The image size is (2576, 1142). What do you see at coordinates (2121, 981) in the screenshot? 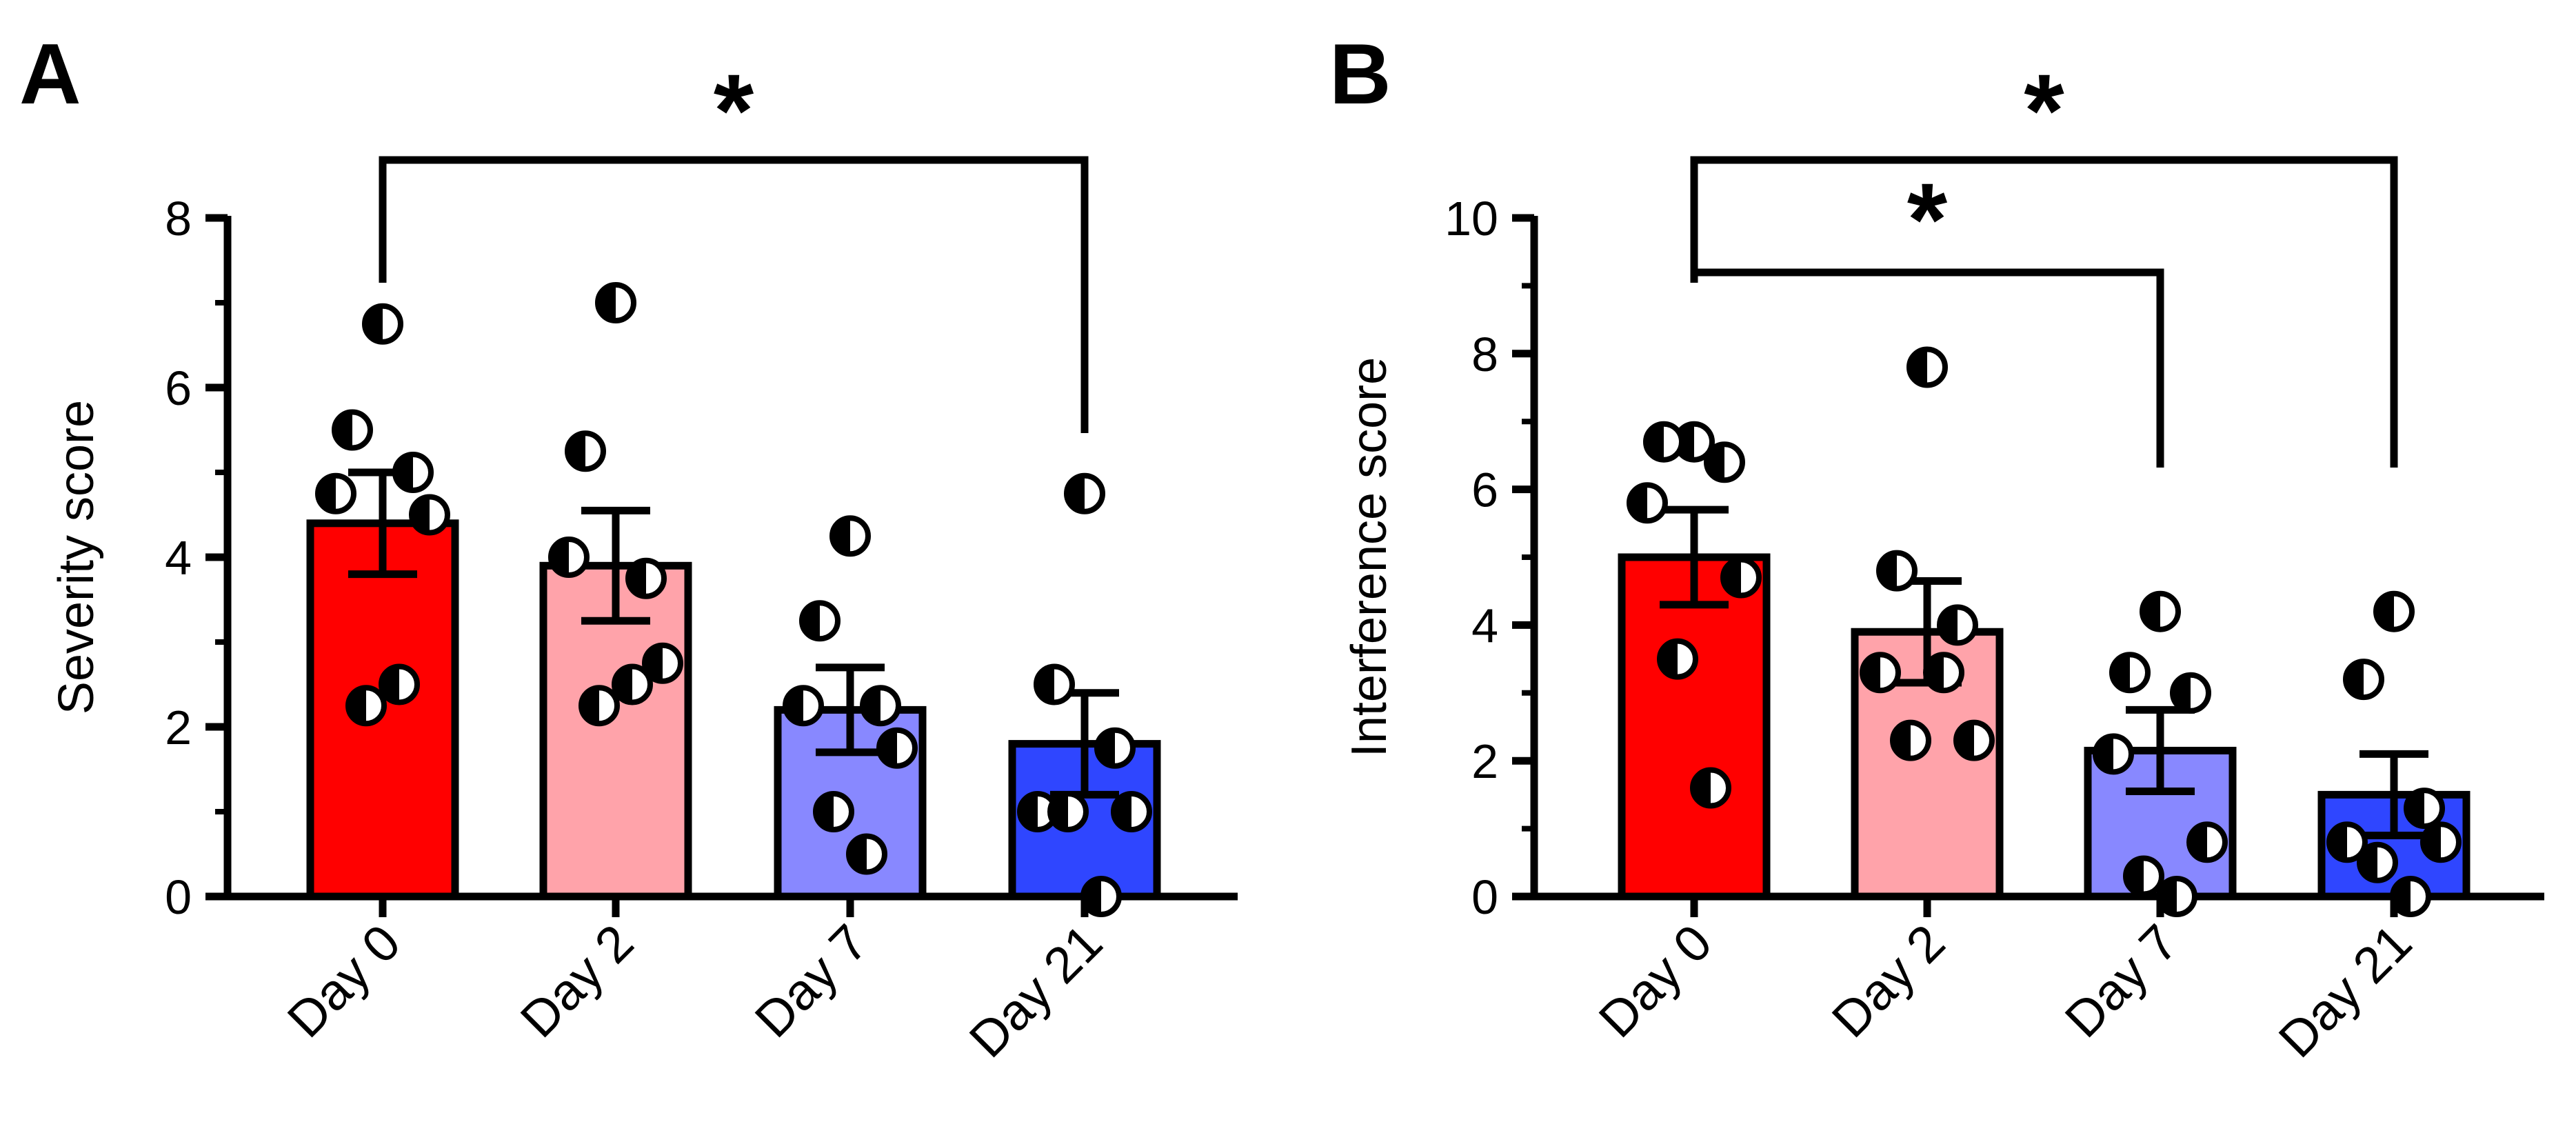
I see `x-tick-label: Day 7` at bounding box center [2121, 981].